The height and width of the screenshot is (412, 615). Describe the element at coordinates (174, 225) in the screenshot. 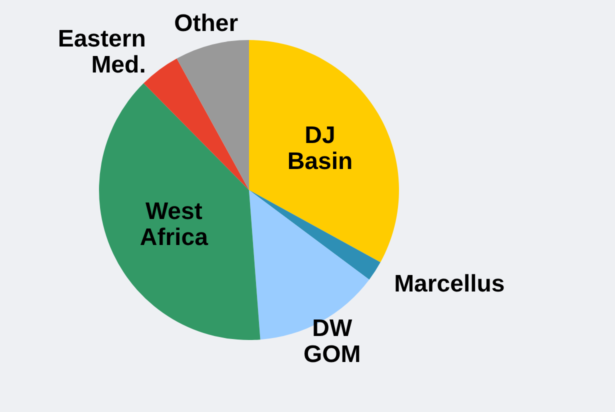

I see `slice-label: West Africa` at that location.